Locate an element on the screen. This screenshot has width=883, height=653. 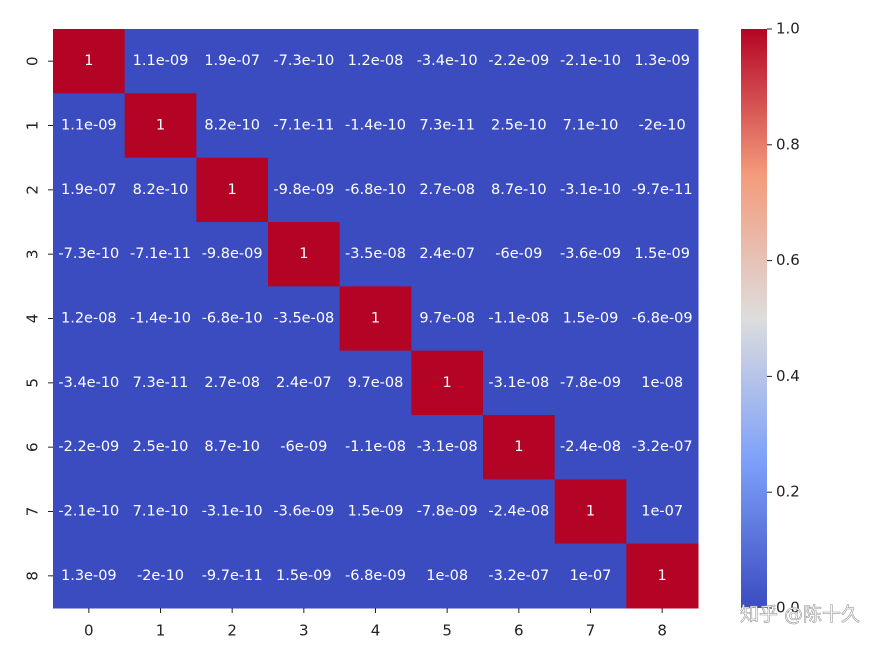
x-tick-label: 2 is located at coordinates (232, 631).